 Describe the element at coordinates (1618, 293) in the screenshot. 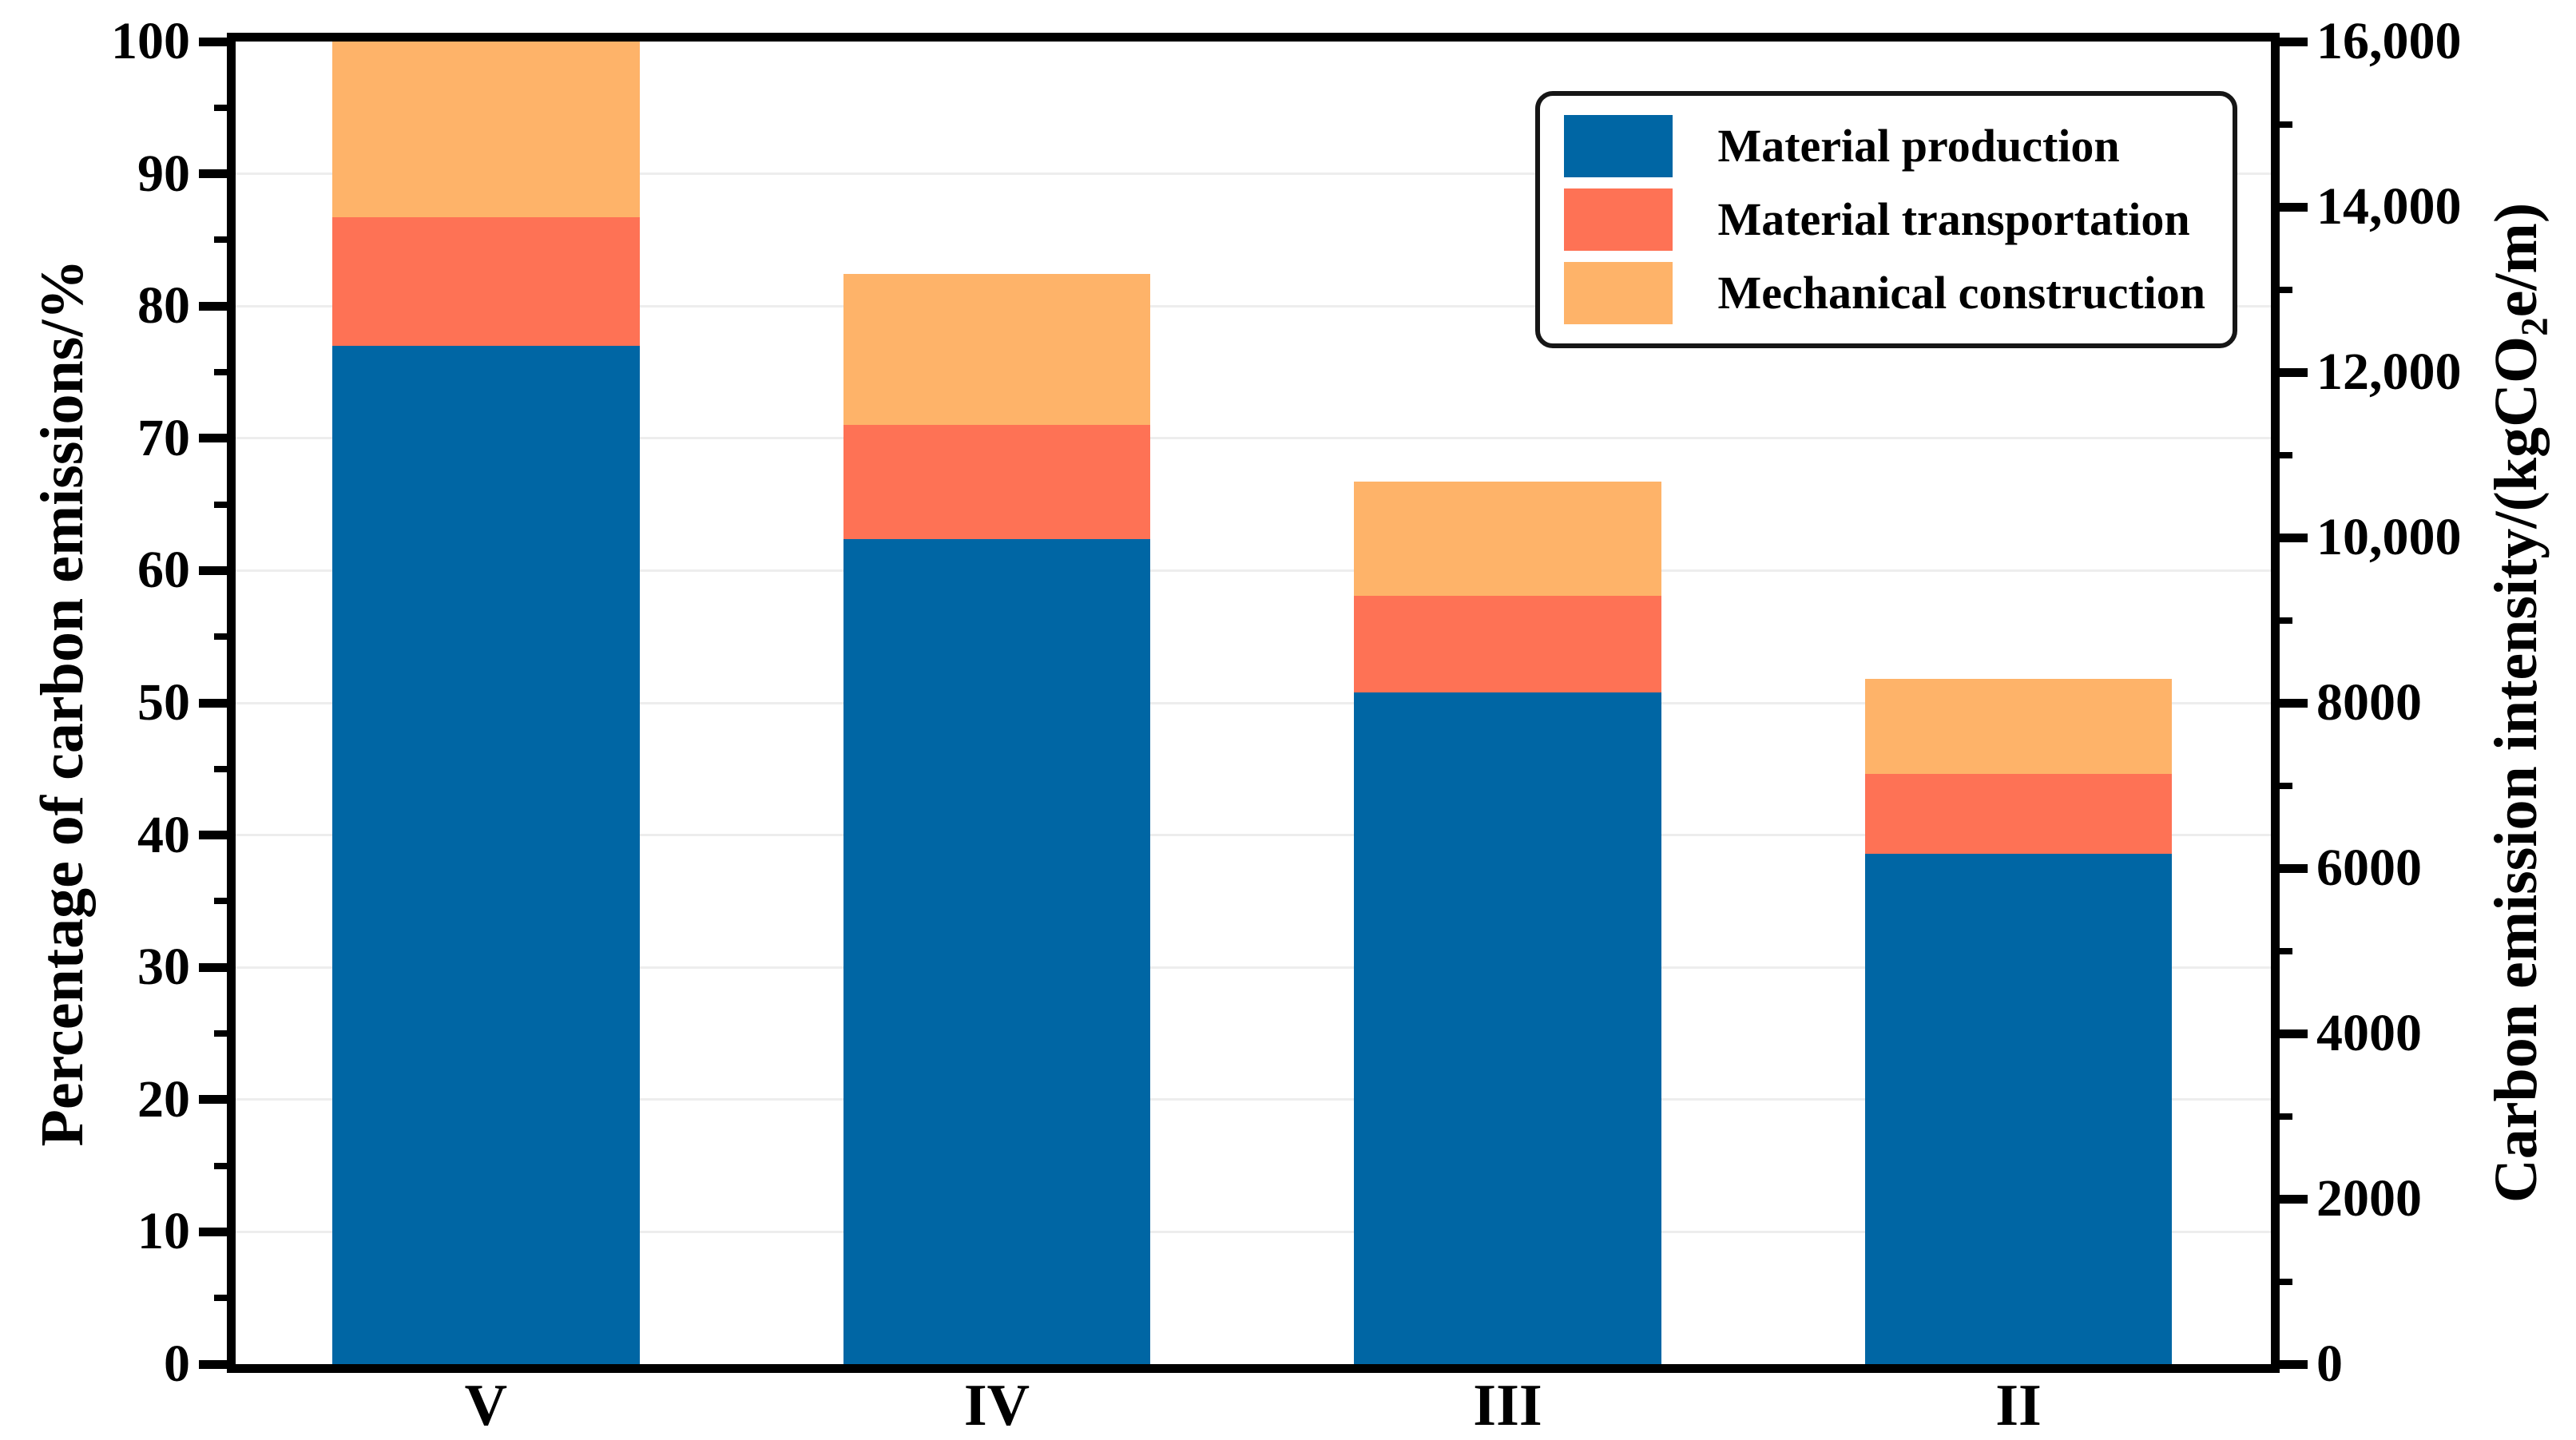

I see `legend-swatch-mechanical-construction` at that location.